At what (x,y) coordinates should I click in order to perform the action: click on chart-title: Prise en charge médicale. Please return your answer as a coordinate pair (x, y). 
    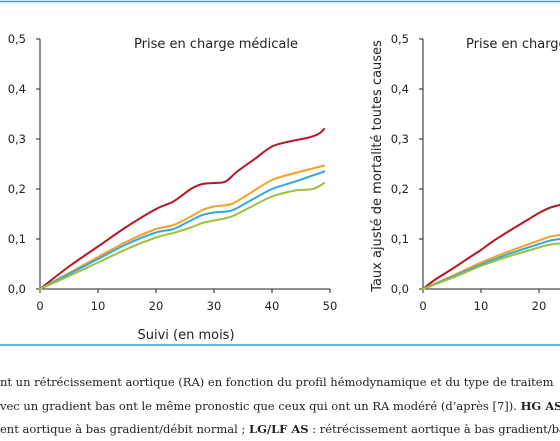
    Looking at the image, I should click on (216, 44).